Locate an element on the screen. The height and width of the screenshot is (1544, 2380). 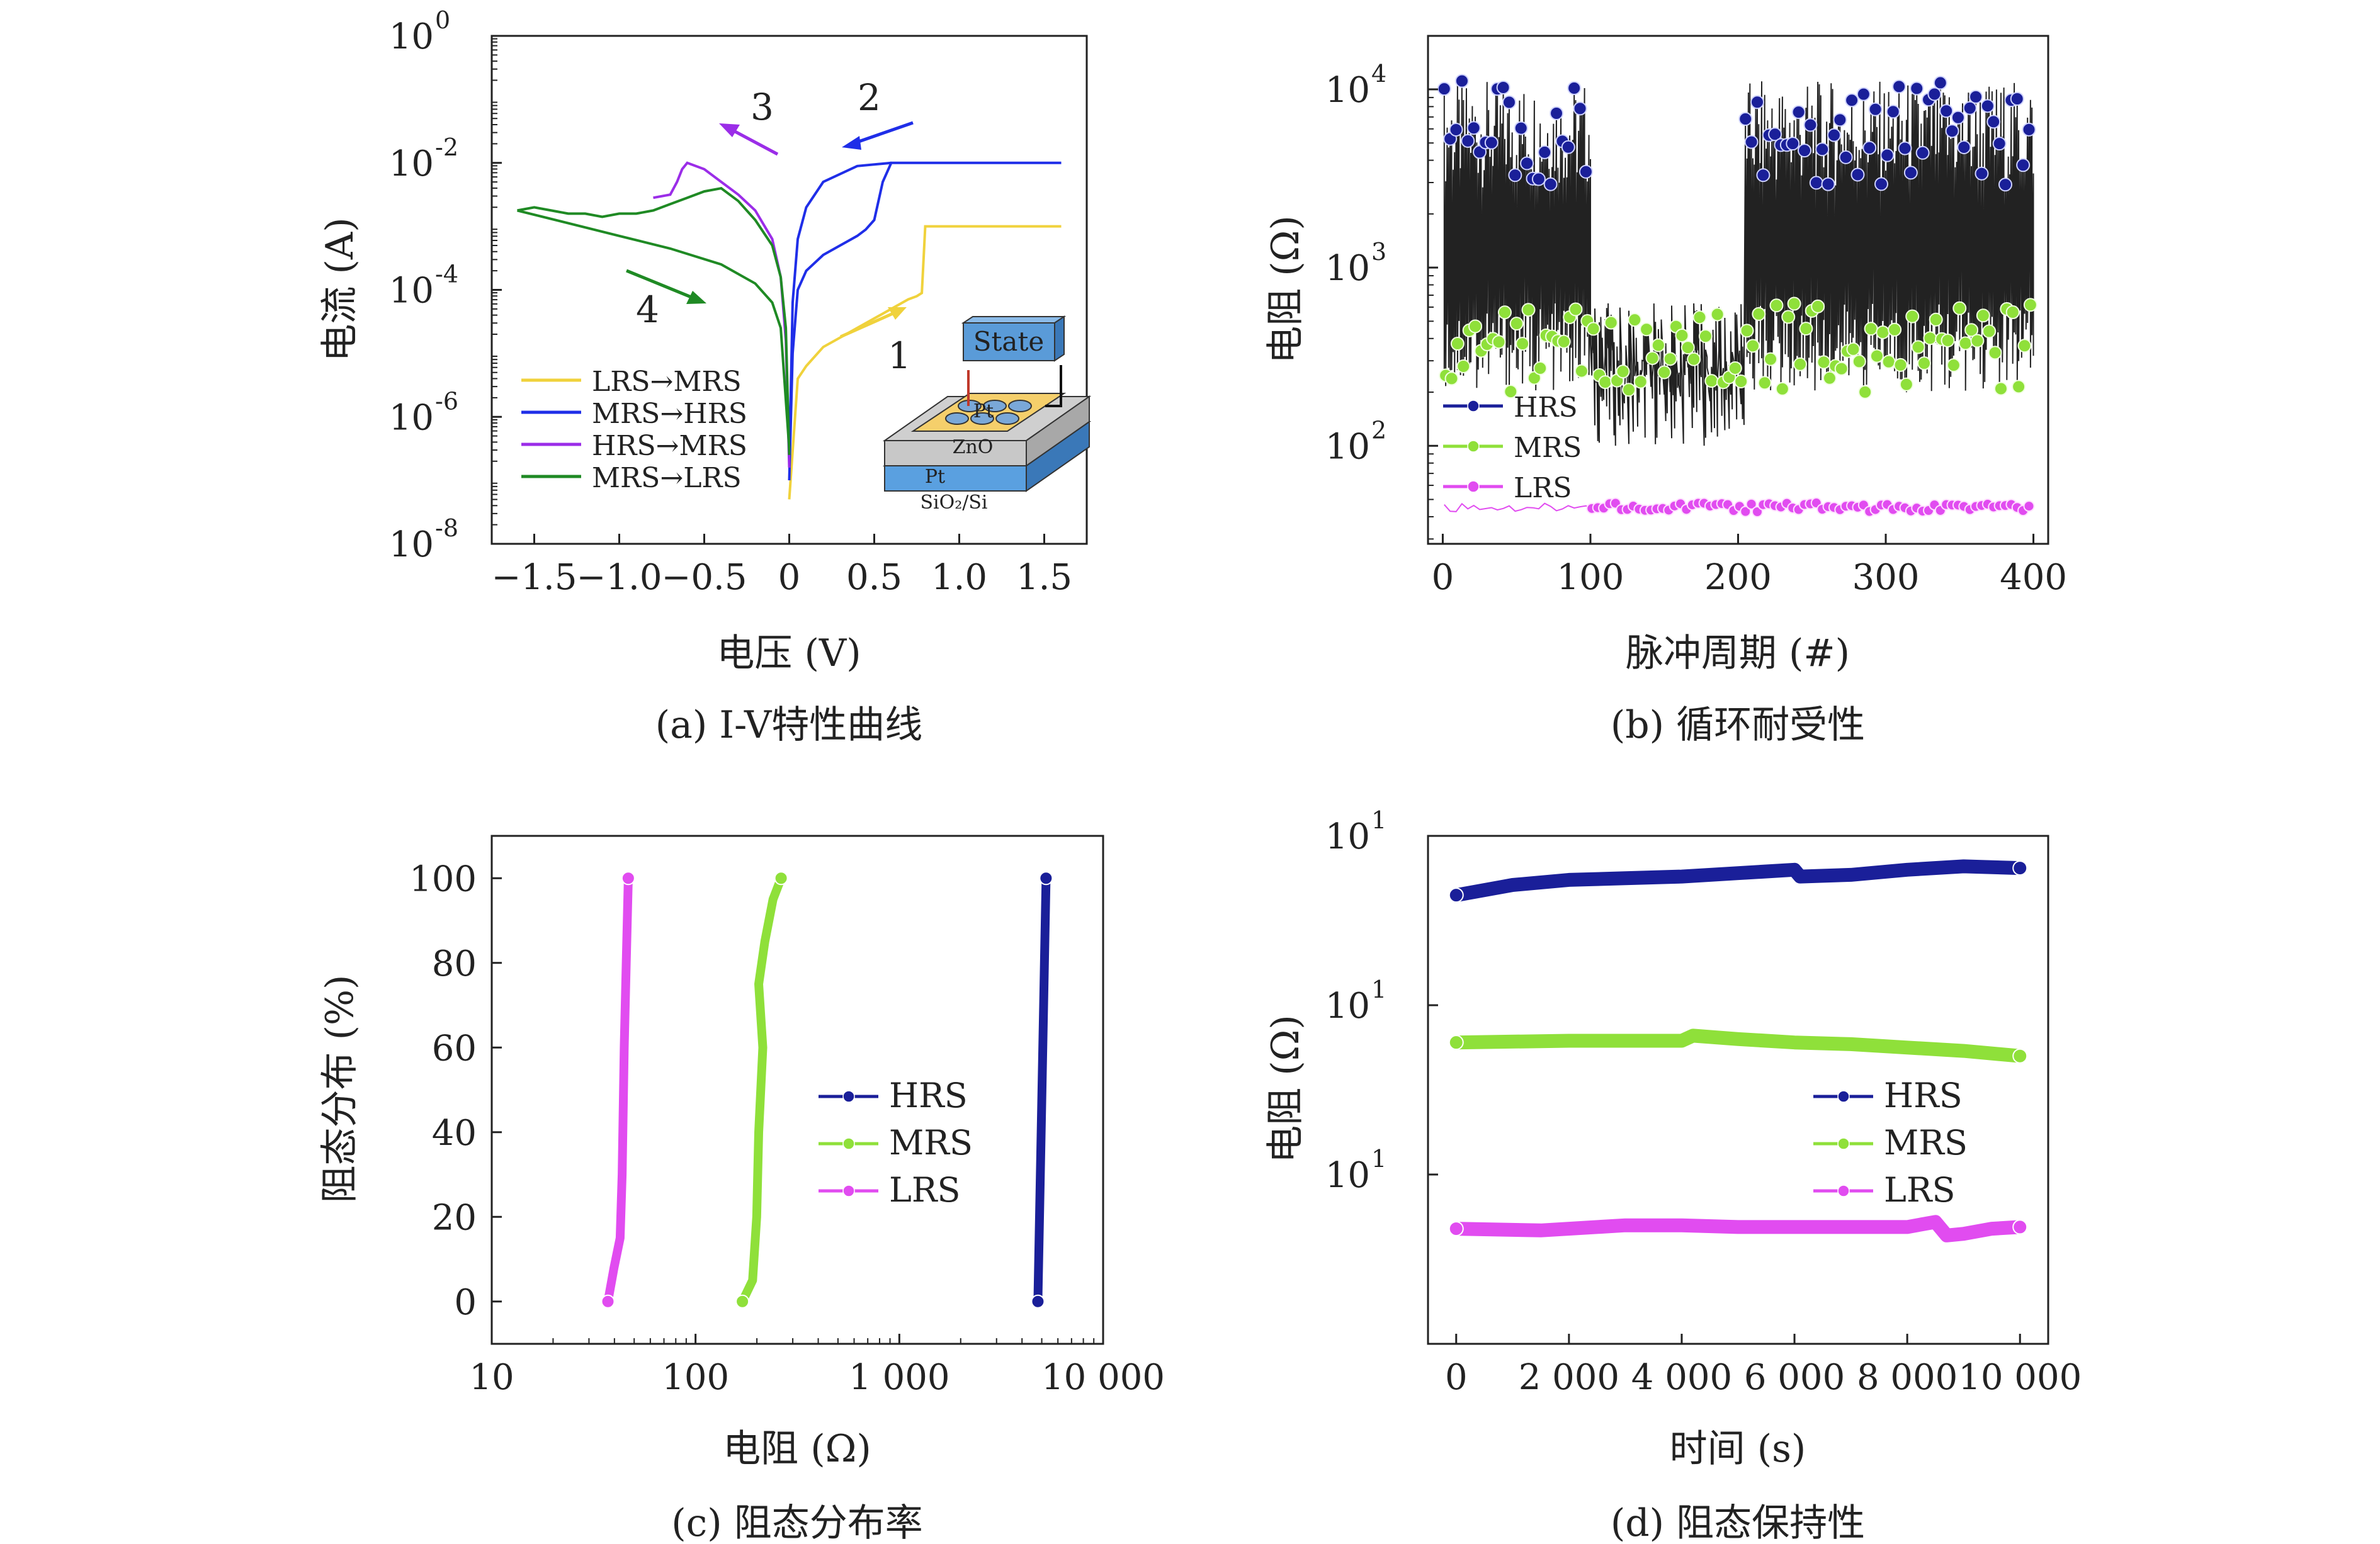
inset-state-label: State is located at coordinates (1008, 341).